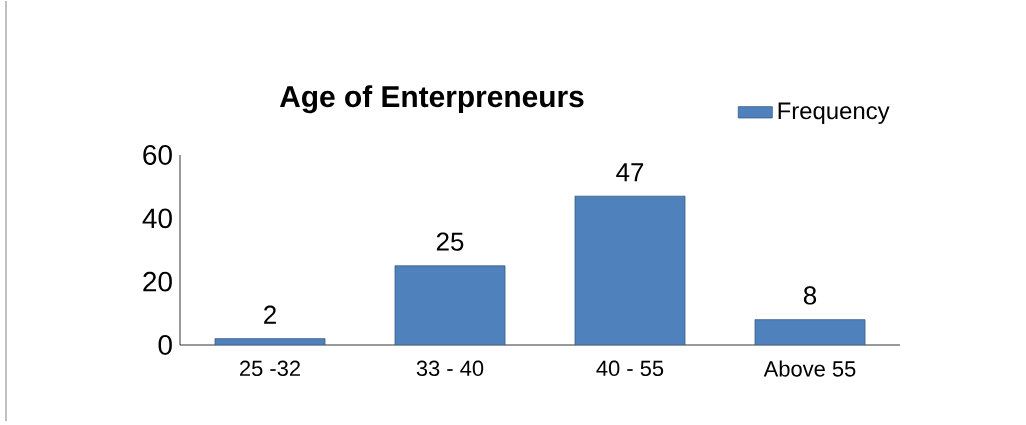 Image resolution: width=1026 pixels, height=425 pixels. I want to click on y-tick-label: 20, so click(157, 281).